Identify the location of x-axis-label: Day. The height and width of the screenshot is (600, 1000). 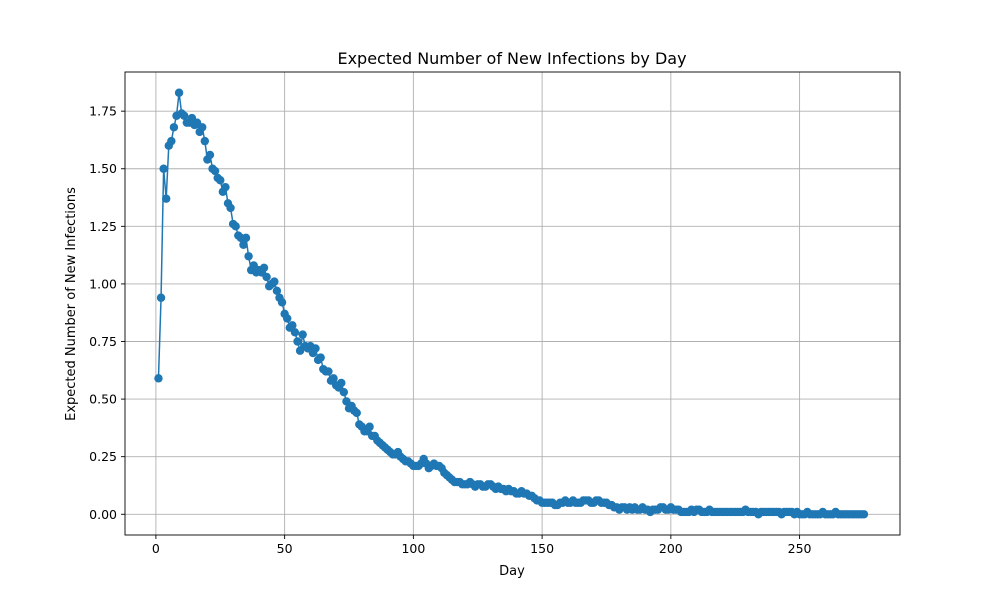
(512, 571).